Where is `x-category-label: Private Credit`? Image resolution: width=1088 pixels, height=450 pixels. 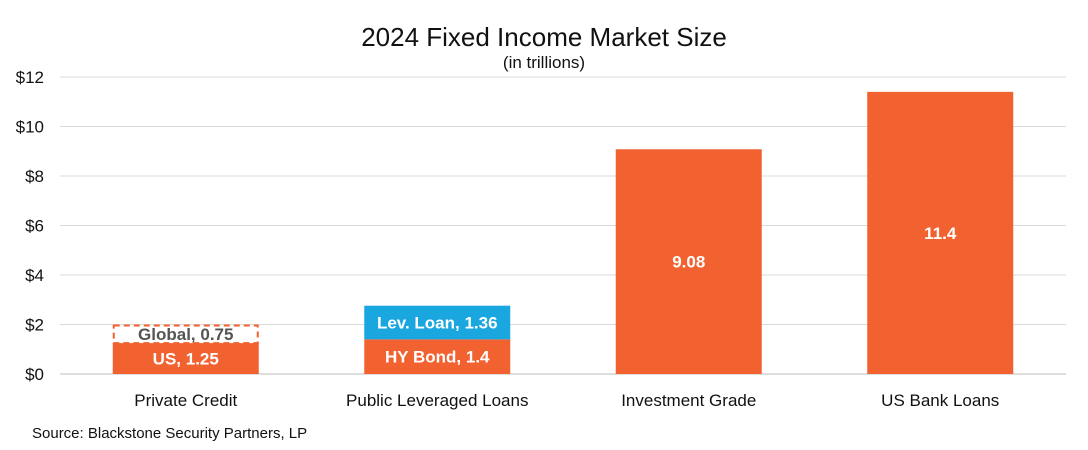 x-category-label: Private Credit is located at coordinates (185, 400).